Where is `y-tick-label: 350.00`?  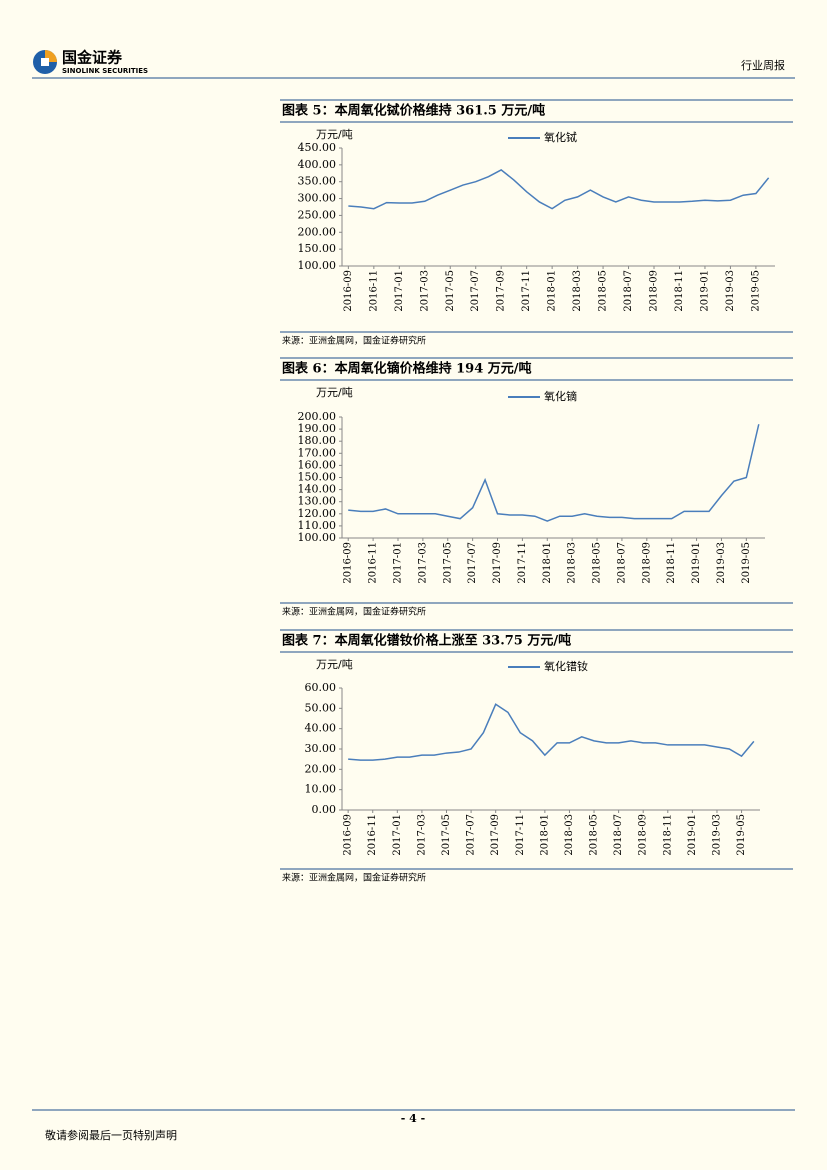
y-tick-label: 350.00 is located at coordinates (317, 181).